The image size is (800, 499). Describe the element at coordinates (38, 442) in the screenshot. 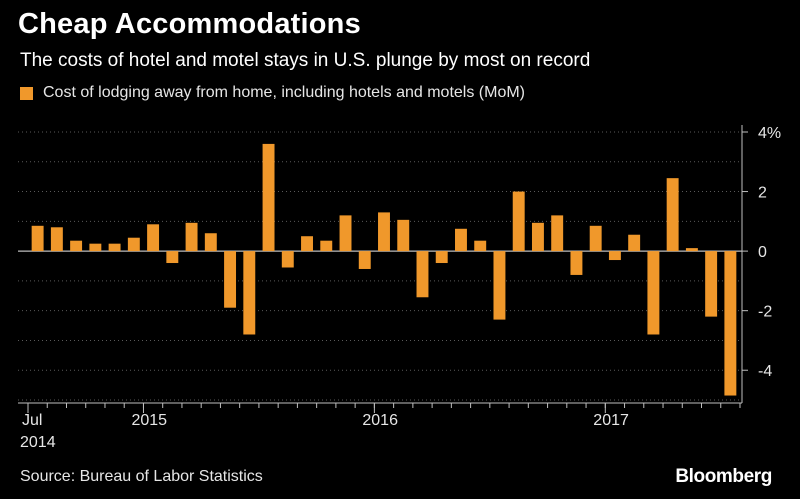

I see `x-tick-sublabel: 2014` at that location.